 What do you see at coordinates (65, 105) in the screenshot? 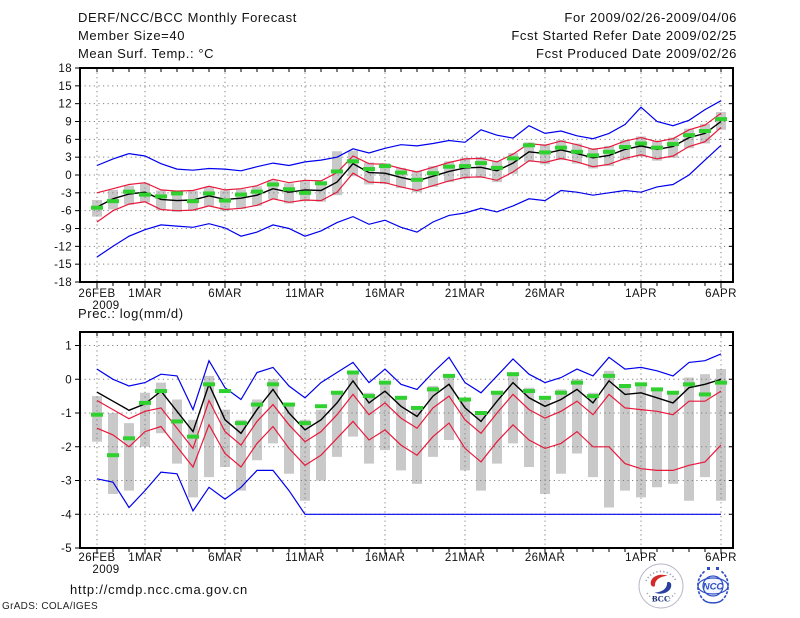
I see `y-tick-label: 12` at bounding box center [65, 105].